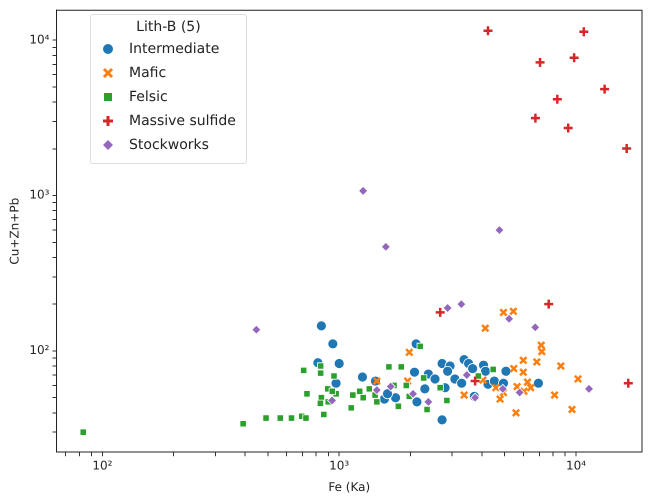 The image size is (649, 501). Describe the element at coordinates (169, 145) in the screenshot. I see `legend-label: Stockworks` at that location.